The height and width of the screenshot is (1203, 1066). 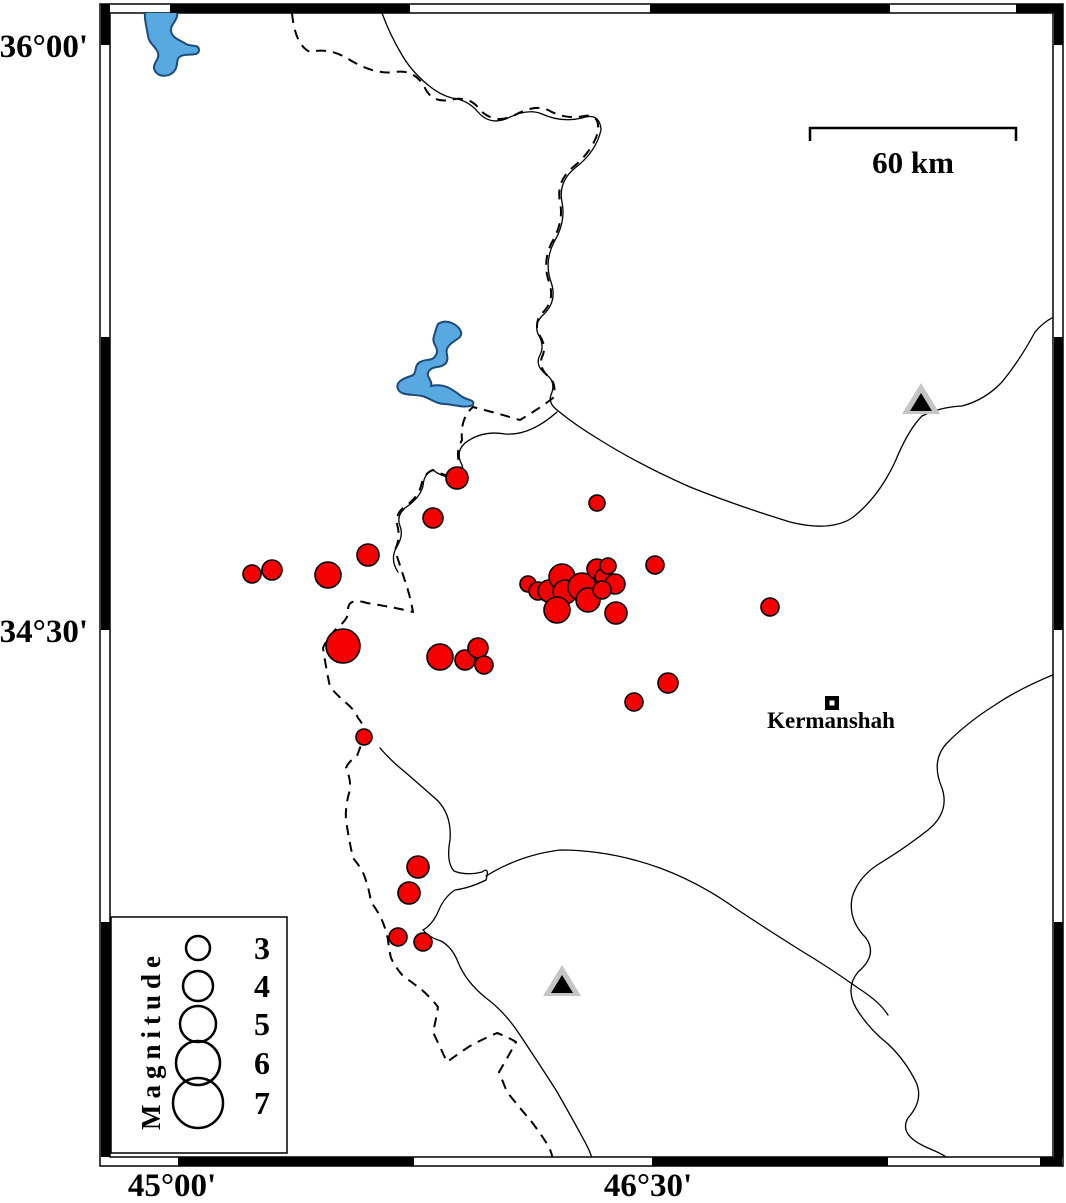 I want to click on city-marker, so click(x=832, y=703).